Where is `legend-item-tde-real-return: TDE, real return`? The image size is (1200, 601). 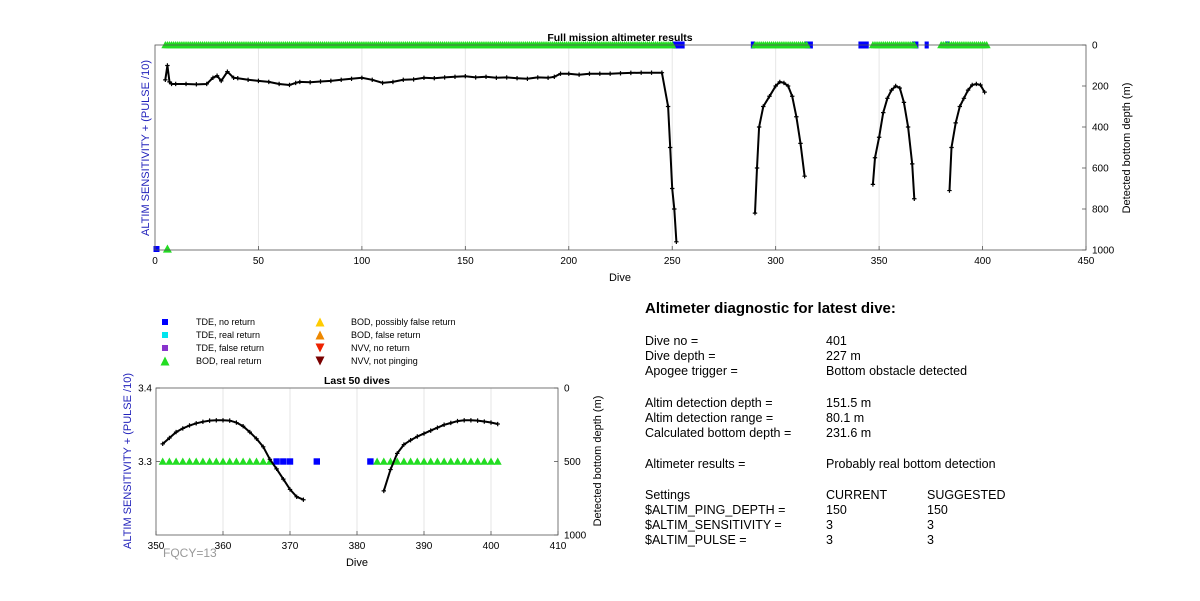 legend-item-tde-real-return: TDE, real return is located at coordinates (210, 335).